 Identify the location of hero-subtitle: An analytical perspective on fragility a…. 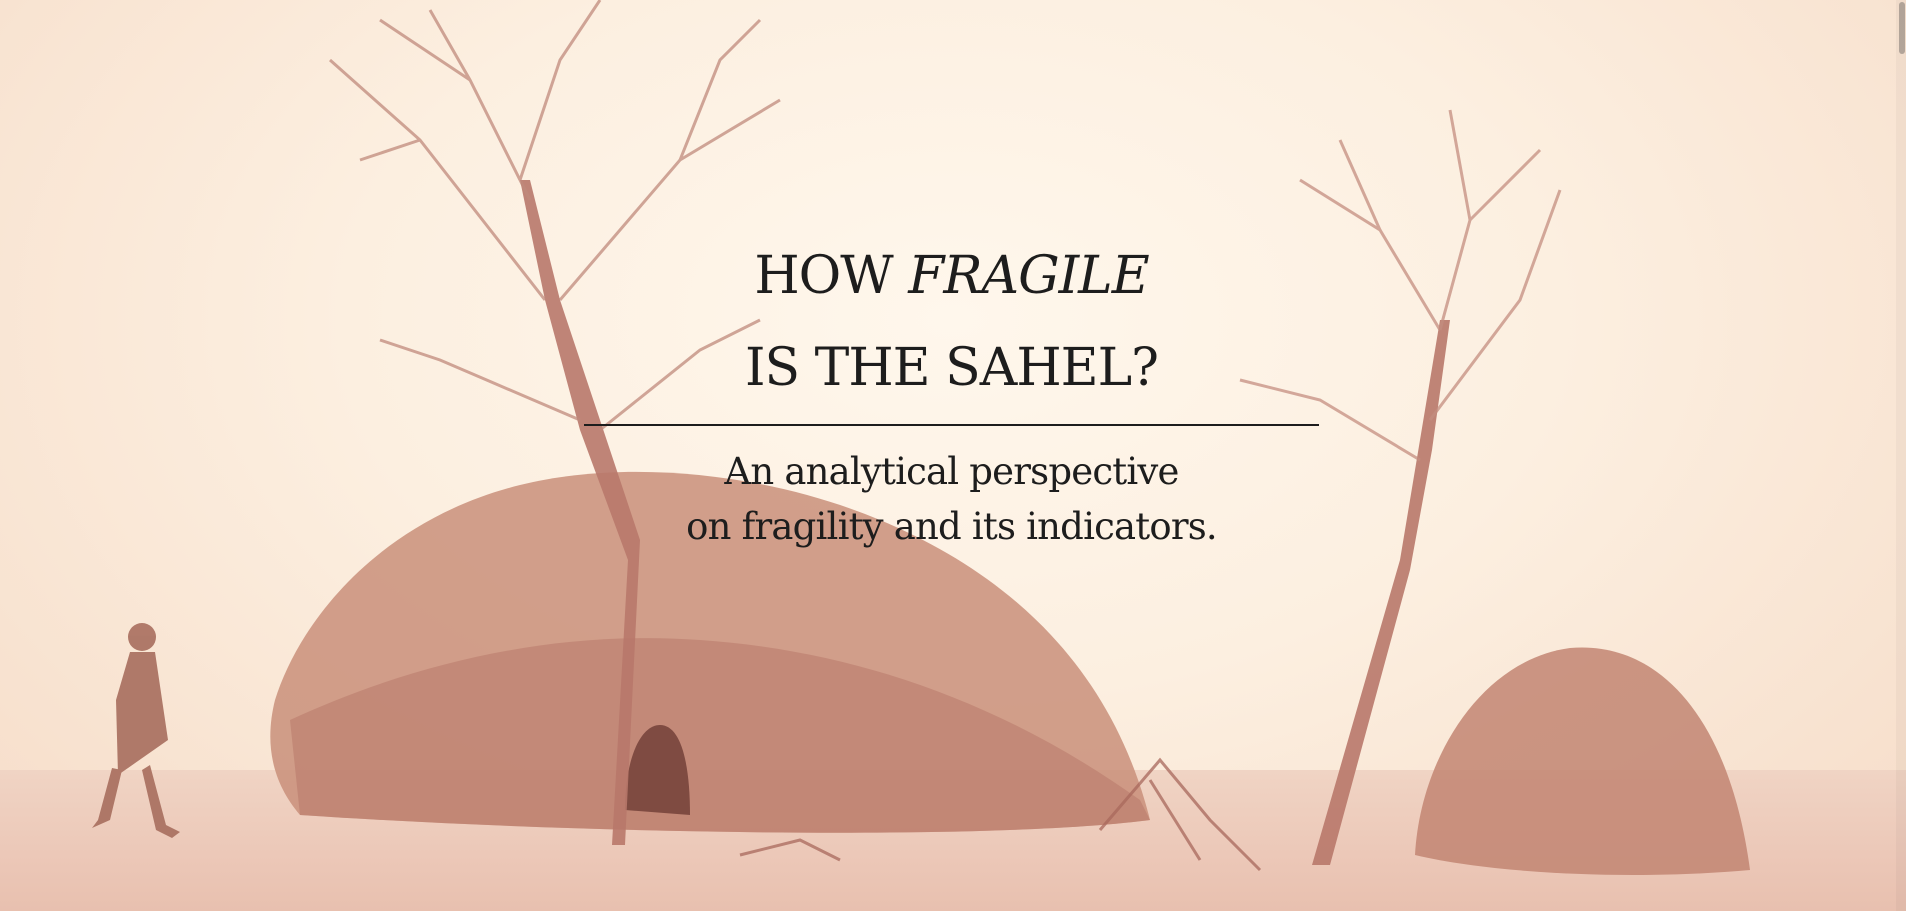
(951, 499).